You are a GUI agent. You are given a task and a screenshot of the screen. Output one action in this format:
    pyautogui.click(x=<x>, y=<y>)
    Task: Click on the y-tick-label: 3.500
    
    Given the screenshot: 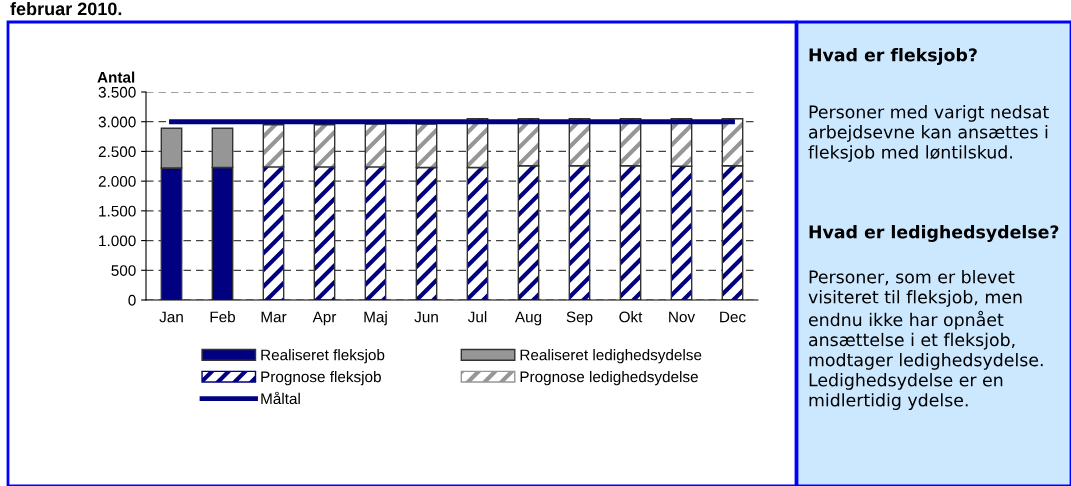 What is the action you would take?
    pyautogui.click(x=117, y=92)
    